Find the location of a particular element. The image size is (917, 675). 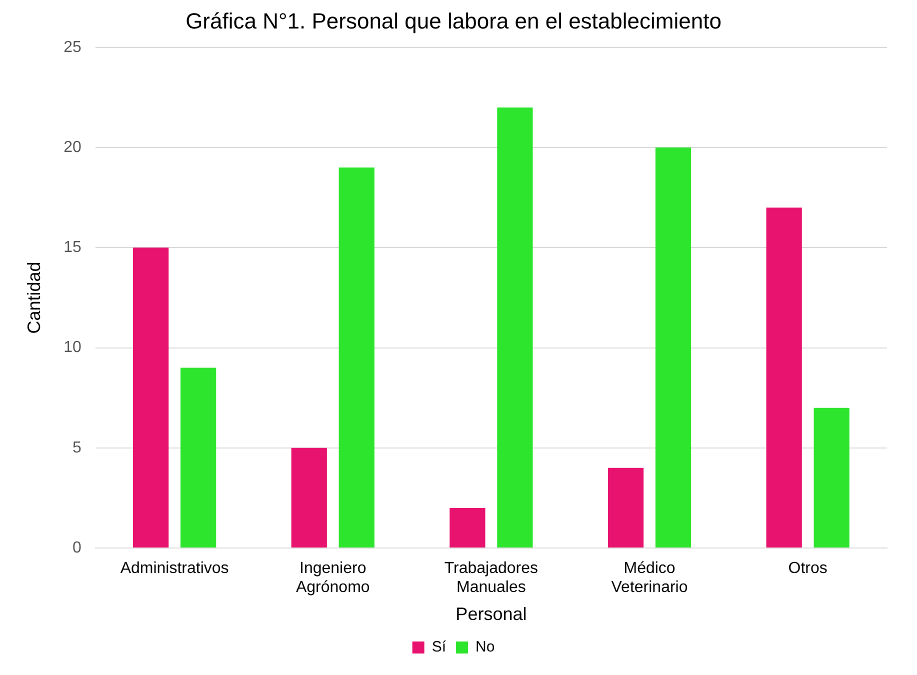

y-tick-label: 0 is located at coordinates (77, 547).